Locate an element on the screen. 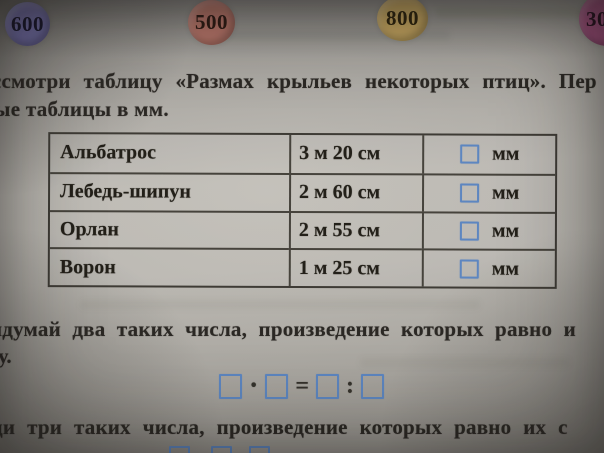 The height and width of the screenshot is (453, 604). answer-circle-800: 800 is located at coordinates (402, 20).